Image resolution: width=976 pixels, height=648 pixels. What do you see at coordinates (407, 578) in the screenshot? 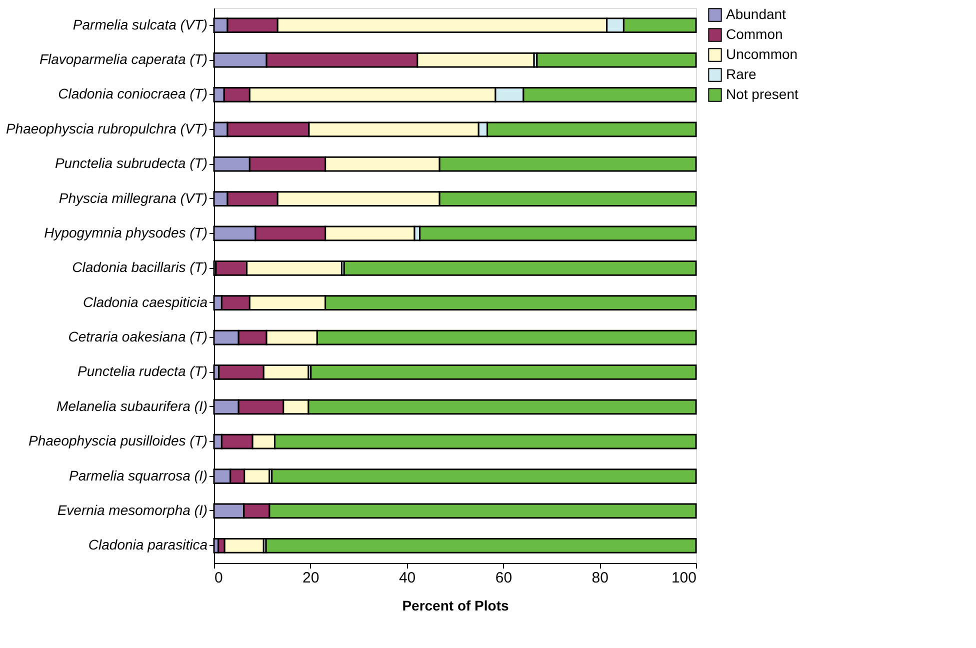
I see `x-tick-label: 40` at bounding box center [407, 578].